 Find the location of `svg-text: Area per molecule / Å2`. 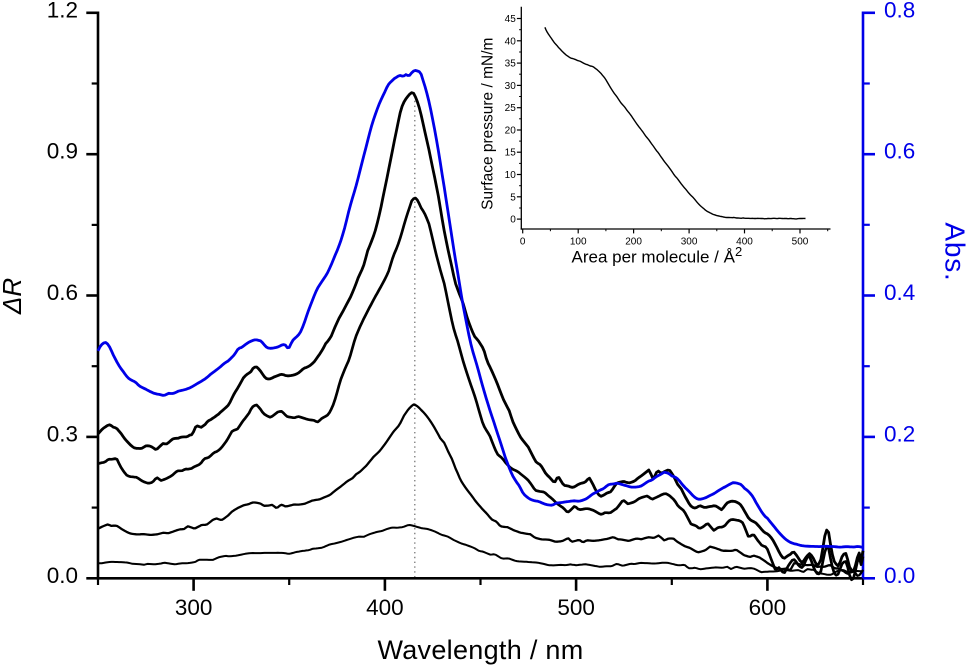

svg-text: Area per molecule / Å2 is located at coordinates (657, 255).